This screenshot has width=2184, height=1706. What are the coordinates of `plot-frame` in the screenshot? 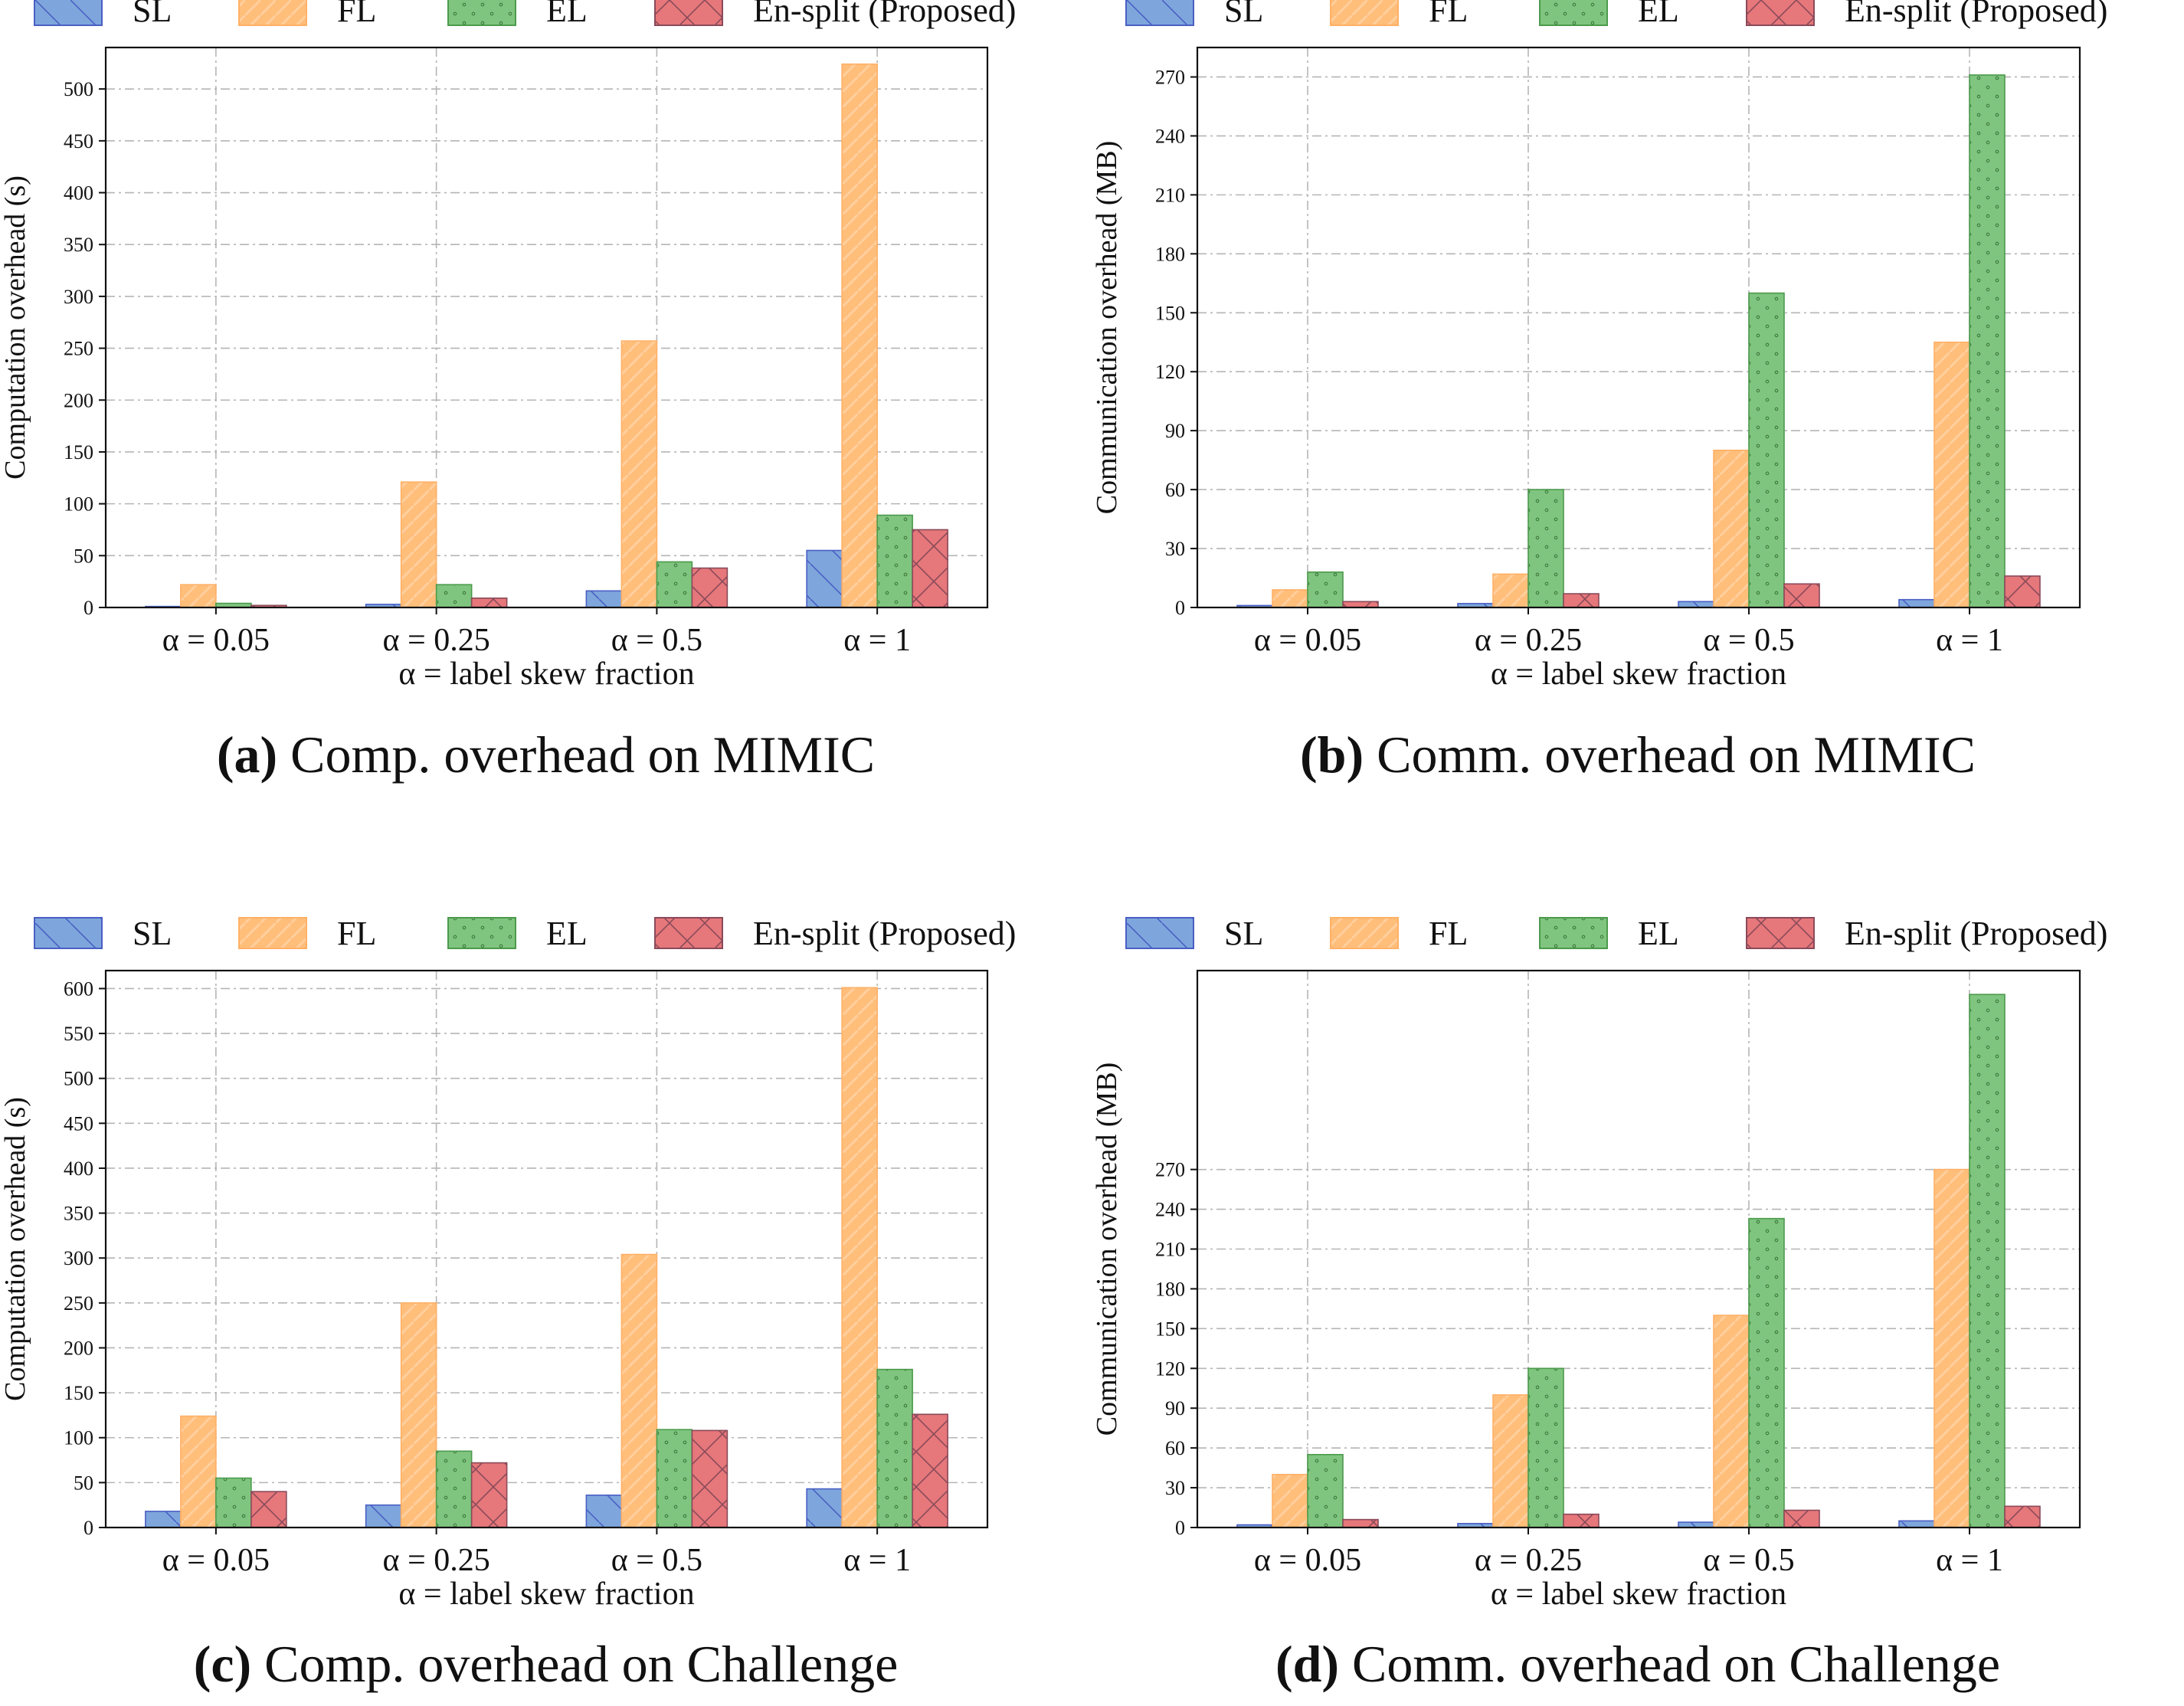 It's located at (546, 327).